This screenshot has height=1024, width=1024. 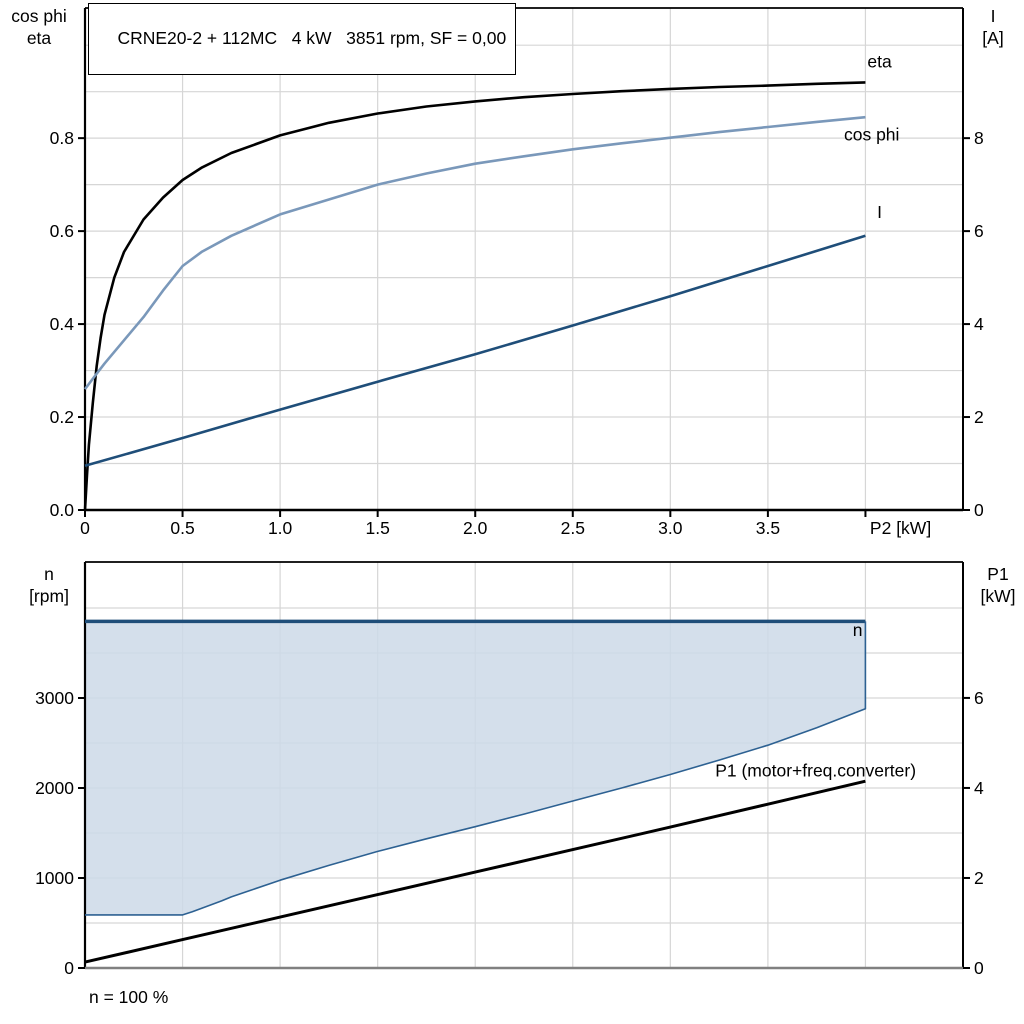 I want to click on curve-label-p1-motor-freq-converter-: P1 (motor+freq.converter), so click(x=815, y=770).